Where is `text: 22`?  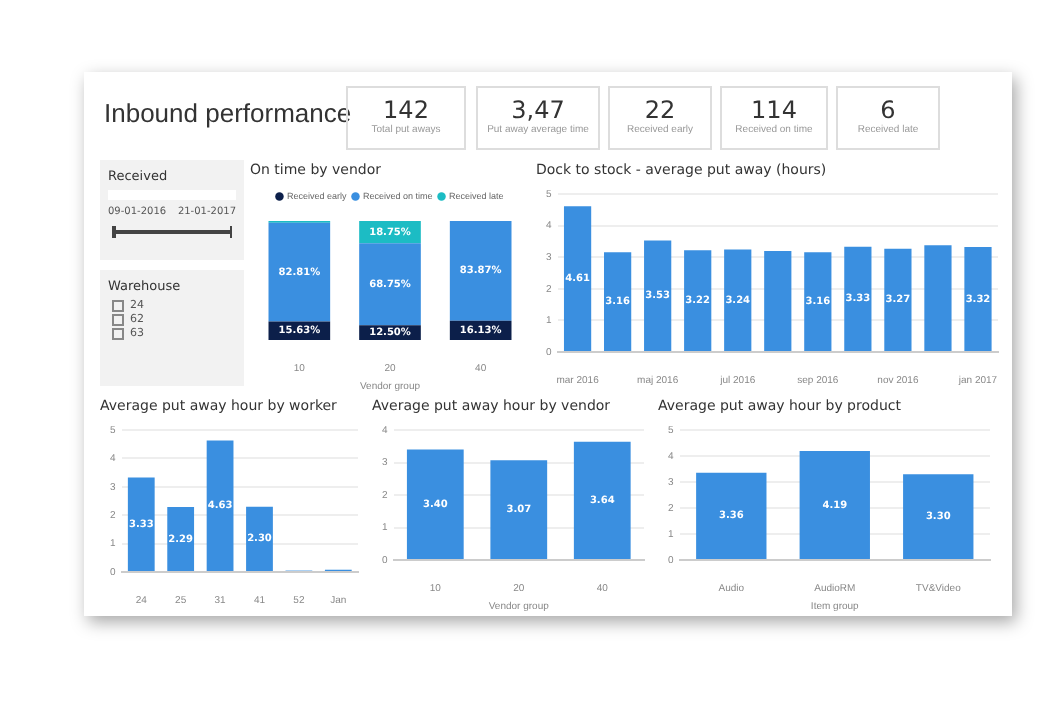 text: 22 is located at coordinates (660, 110).